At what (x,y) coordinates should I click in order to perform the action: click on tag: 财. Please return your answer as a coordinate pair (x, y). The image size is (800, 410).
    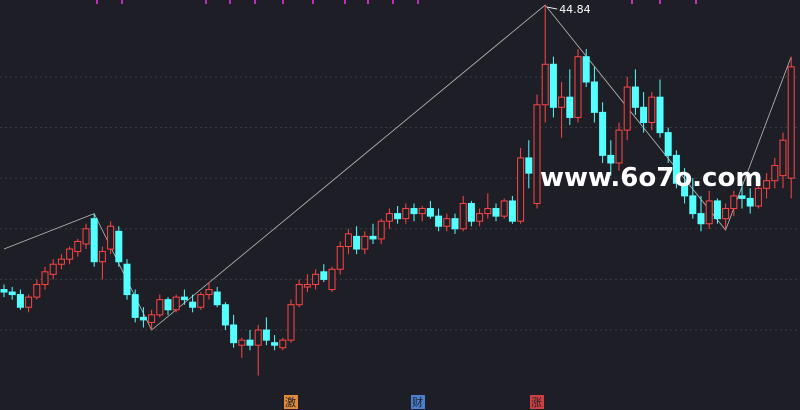
    Looking at the image, I should click on (417, 402).